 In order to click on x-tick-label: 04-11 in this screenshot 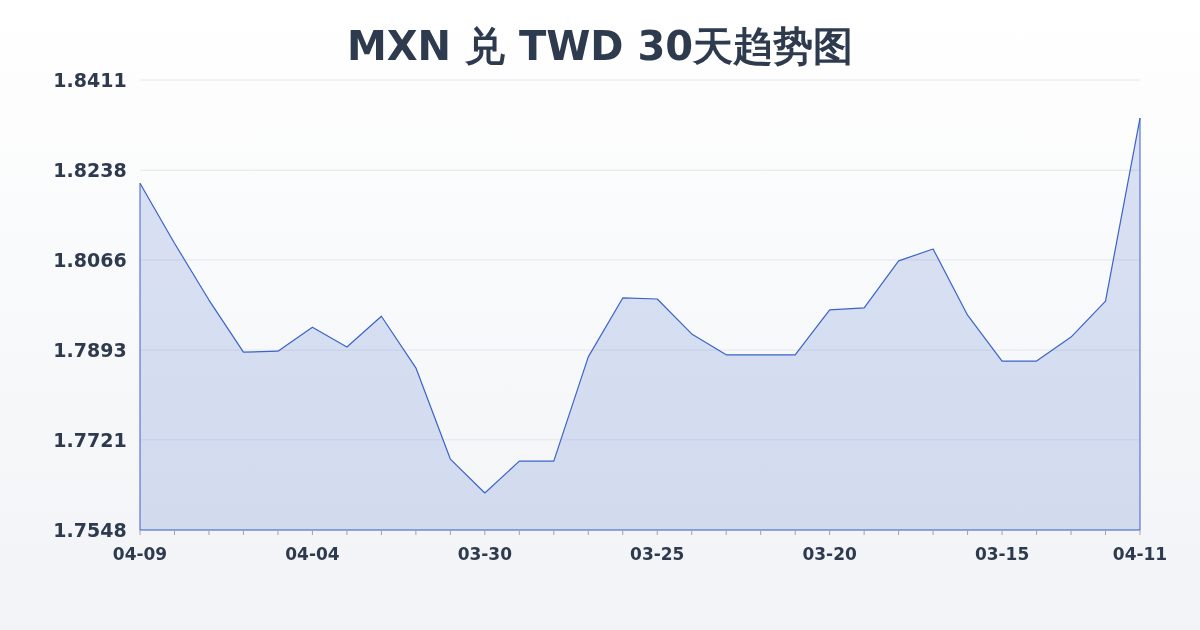, I will do `click(1140, 554)`.